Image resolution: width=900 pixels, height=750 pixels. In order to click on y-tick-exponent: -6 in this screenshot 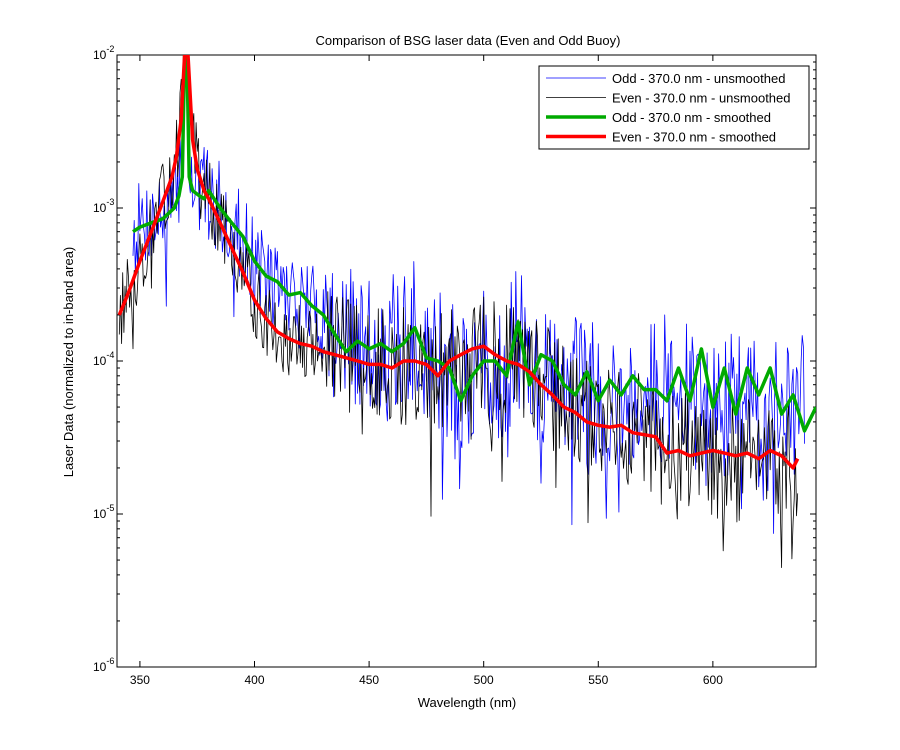, I will do `click(110, 661)`.